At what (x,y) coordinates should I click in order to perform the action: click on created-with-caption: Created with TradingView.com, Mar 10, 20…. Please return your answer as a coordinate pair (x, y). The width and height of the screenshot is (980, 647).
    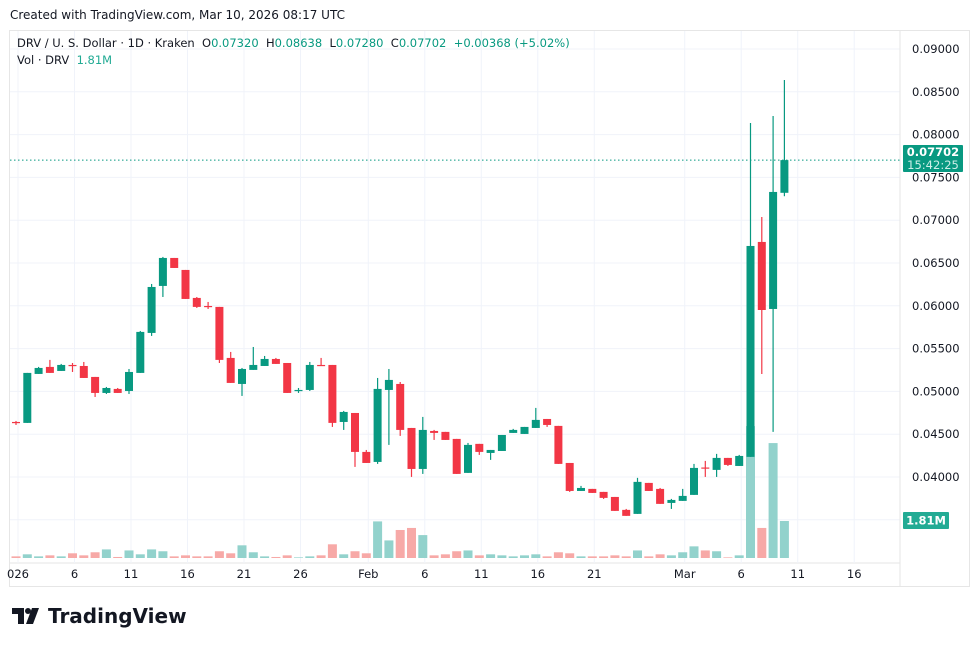
    Looking at the image, I should click on (177, 15).